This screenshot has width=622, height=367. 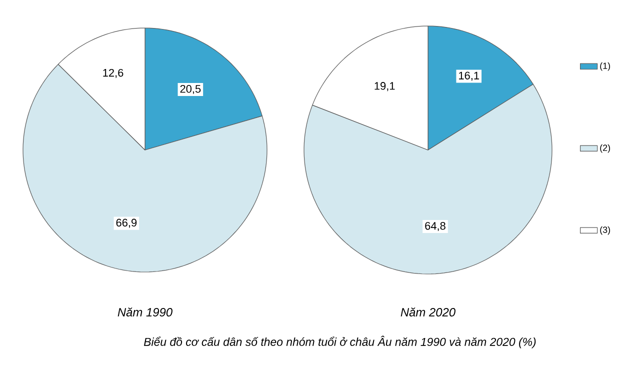 What do you see at coordinates (384, 87) in the screenshot?
I see `data-label: 19,1` at bounding box center [384, 87].